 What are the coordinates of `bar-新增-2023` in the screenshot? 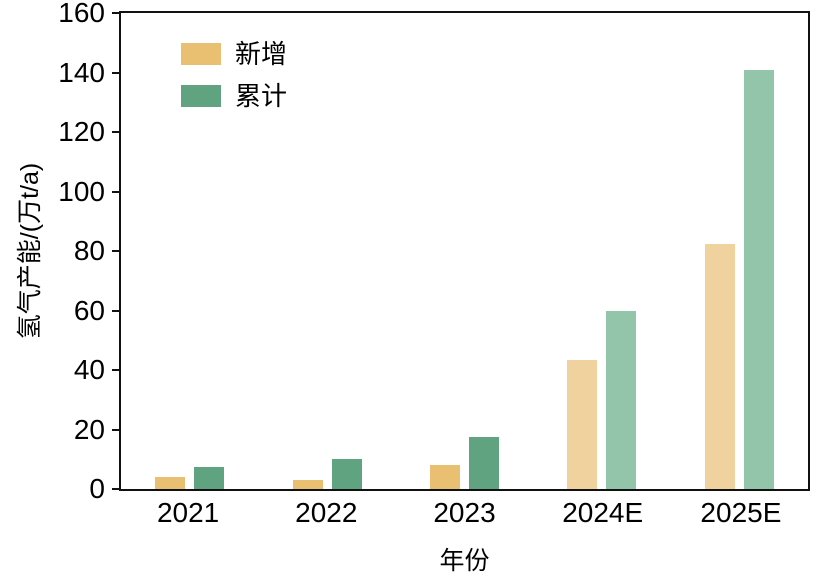 It's located at (445, 477).